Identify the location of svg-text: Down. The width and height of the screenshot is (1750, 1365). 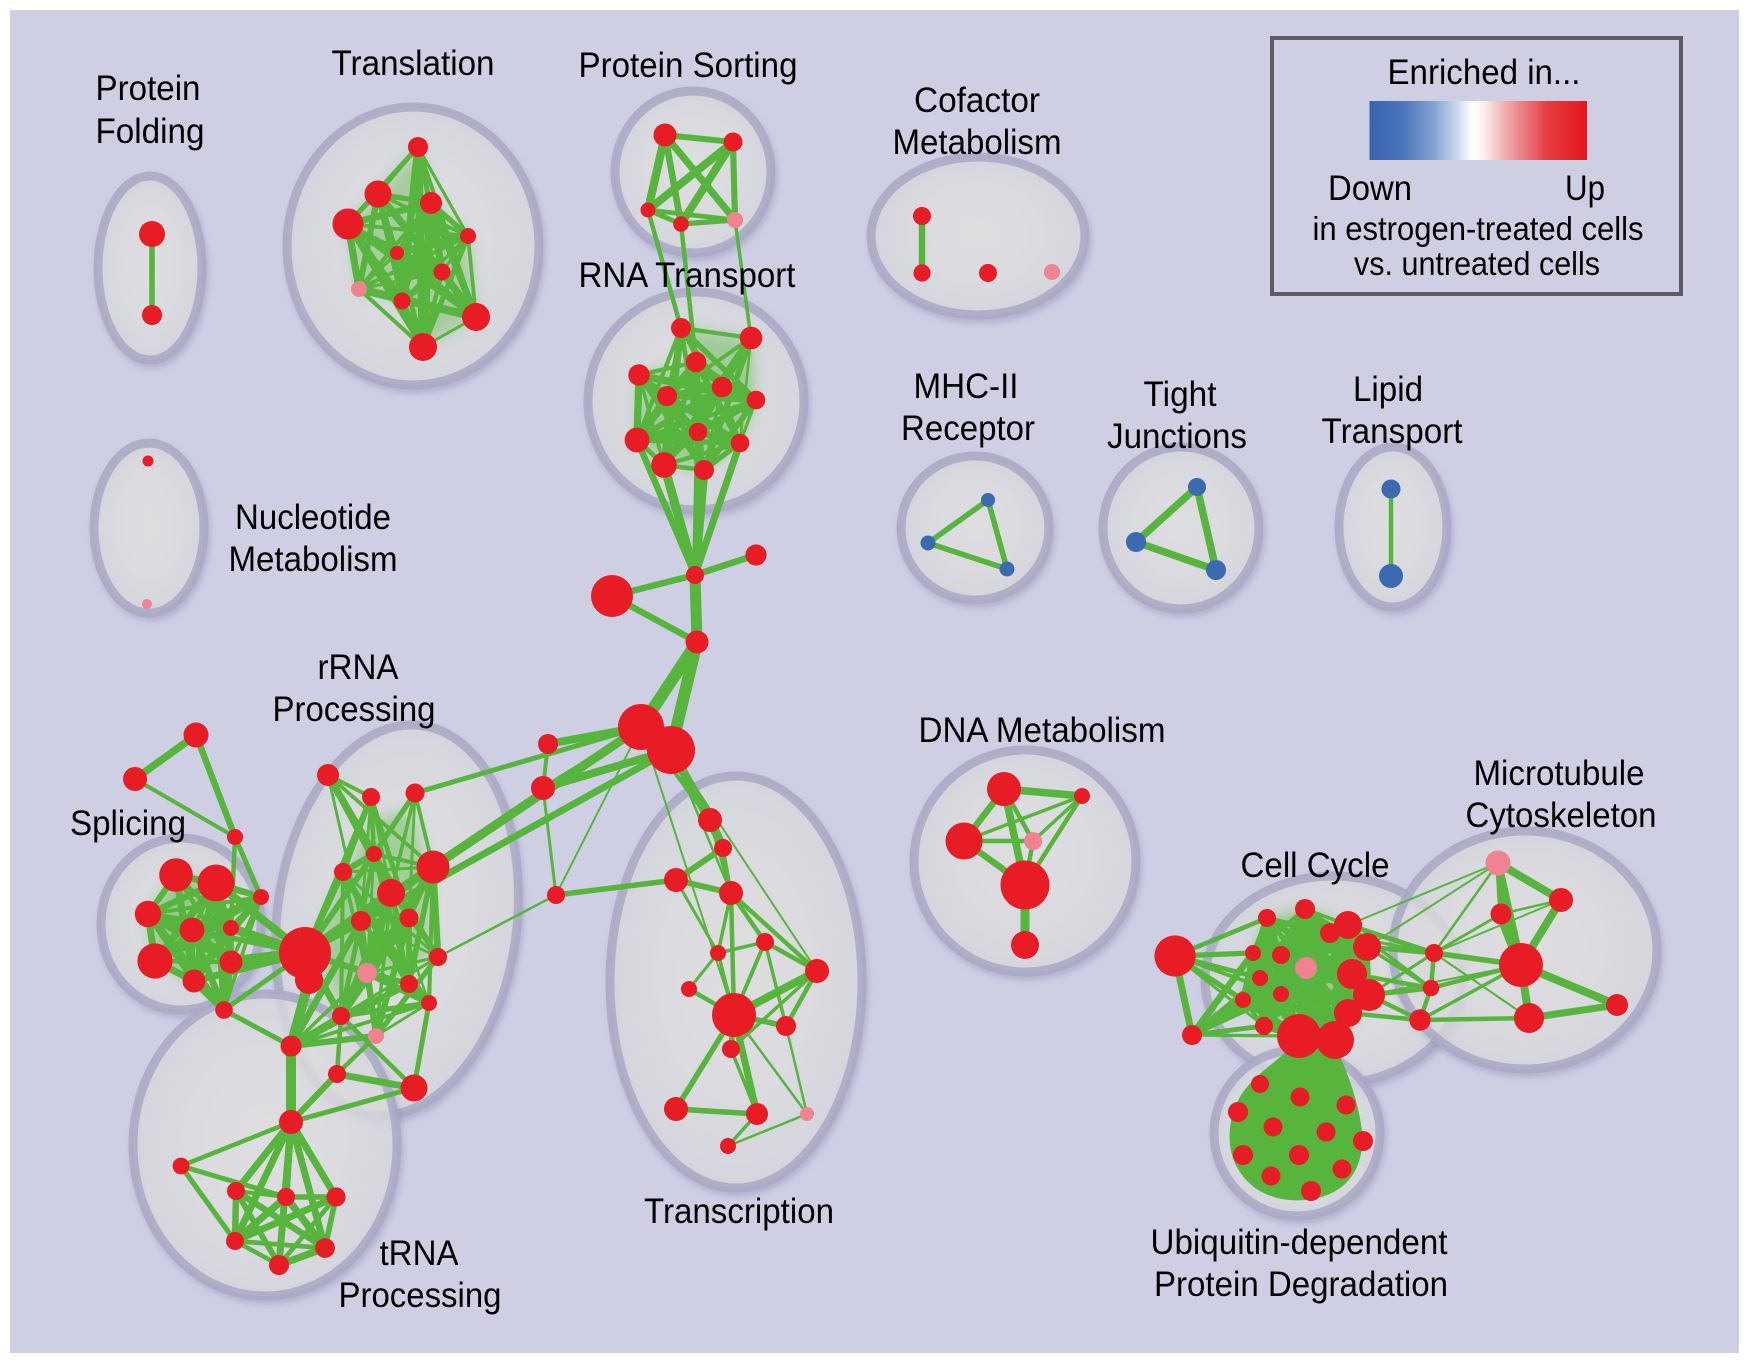
(1370, 188).